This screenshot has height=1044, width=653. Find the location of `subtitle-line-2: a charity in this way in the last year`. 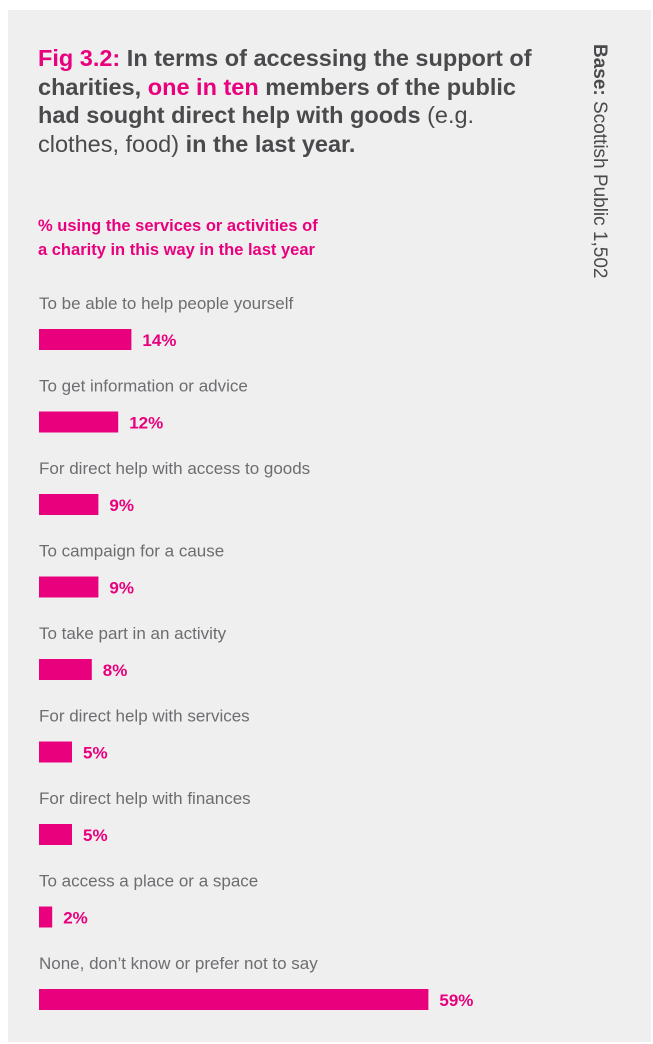

subtitle-line-2: a charity in this way in the last year is located at coordinates (176, 250).